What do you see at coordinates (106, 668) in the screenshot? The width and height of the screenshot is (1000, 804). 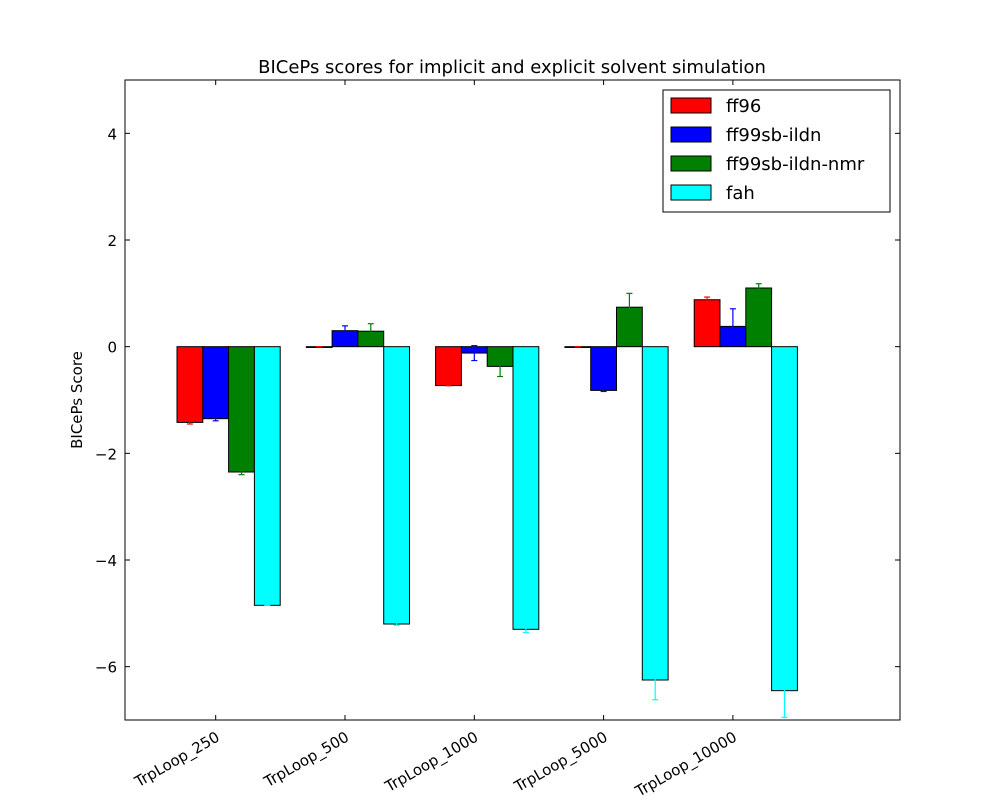 I see `y-tick-label: −6` at bounding box center [106, 668].